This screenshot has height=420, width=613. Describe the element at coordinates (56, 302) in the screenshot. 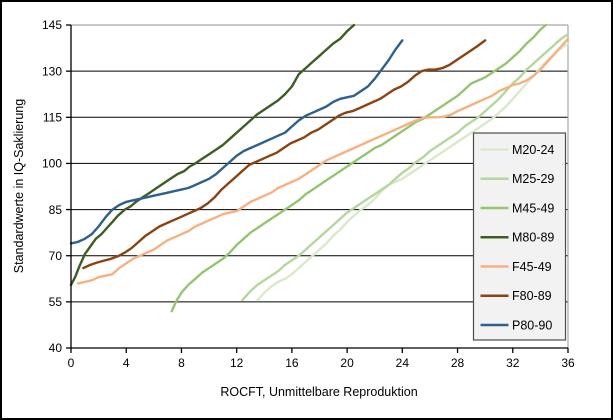

I see `y-tick-label-55: 55` at that location.